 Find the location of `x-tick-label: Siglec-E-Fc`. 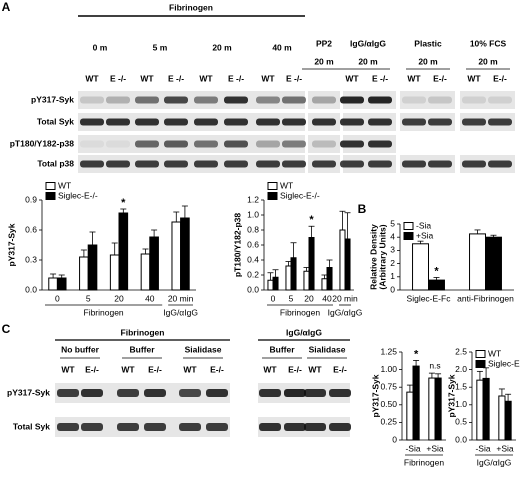

x-tick-label: Siglec-E-Fc is located at coordinates (429, 298).